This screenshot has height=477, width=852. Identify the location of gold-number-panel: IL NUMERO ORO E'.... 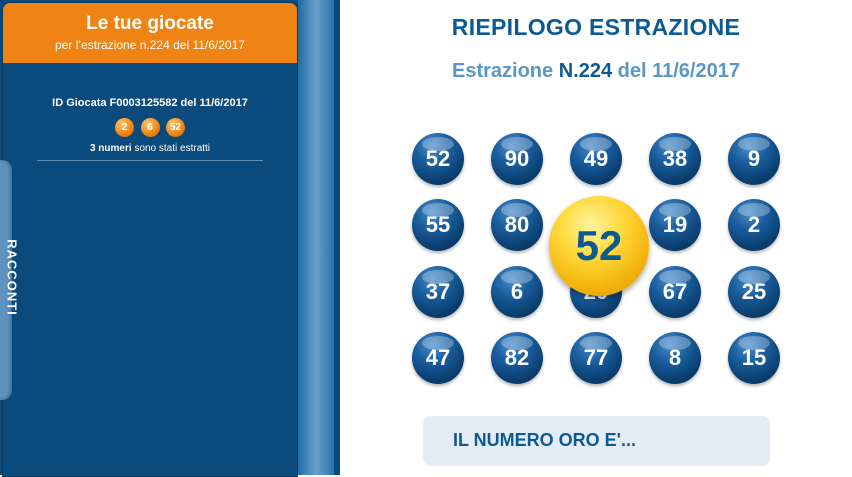
(596, 441).